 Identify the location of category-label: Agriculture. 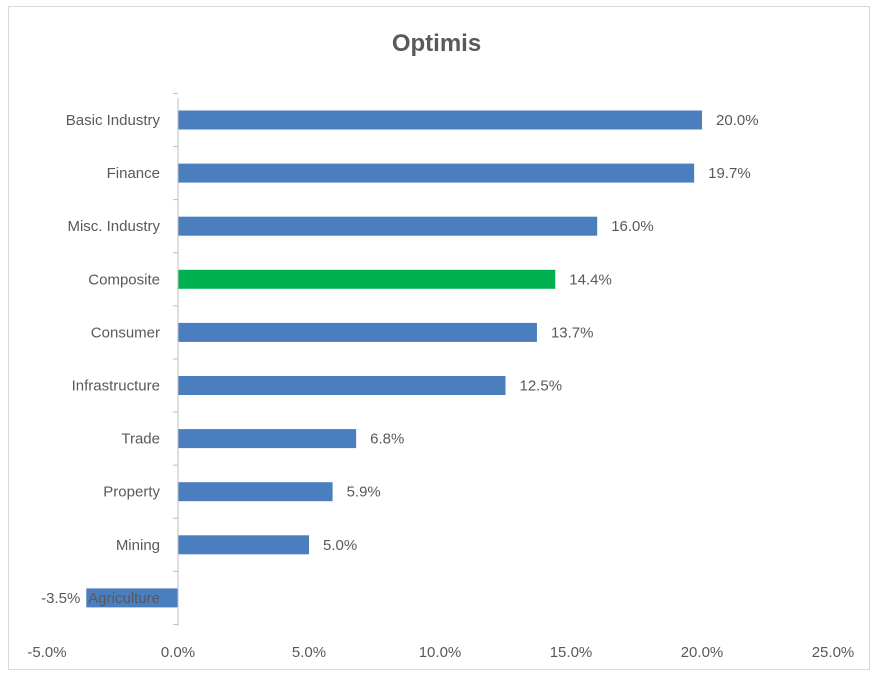
(124, 598).